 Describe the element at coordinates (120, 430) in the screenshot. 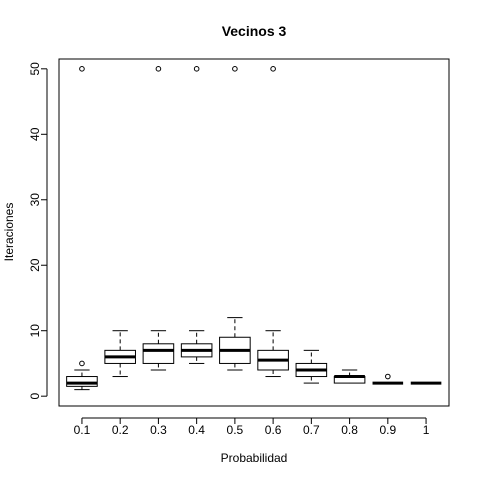

I see `x-tick-label: 0.2` at that location.